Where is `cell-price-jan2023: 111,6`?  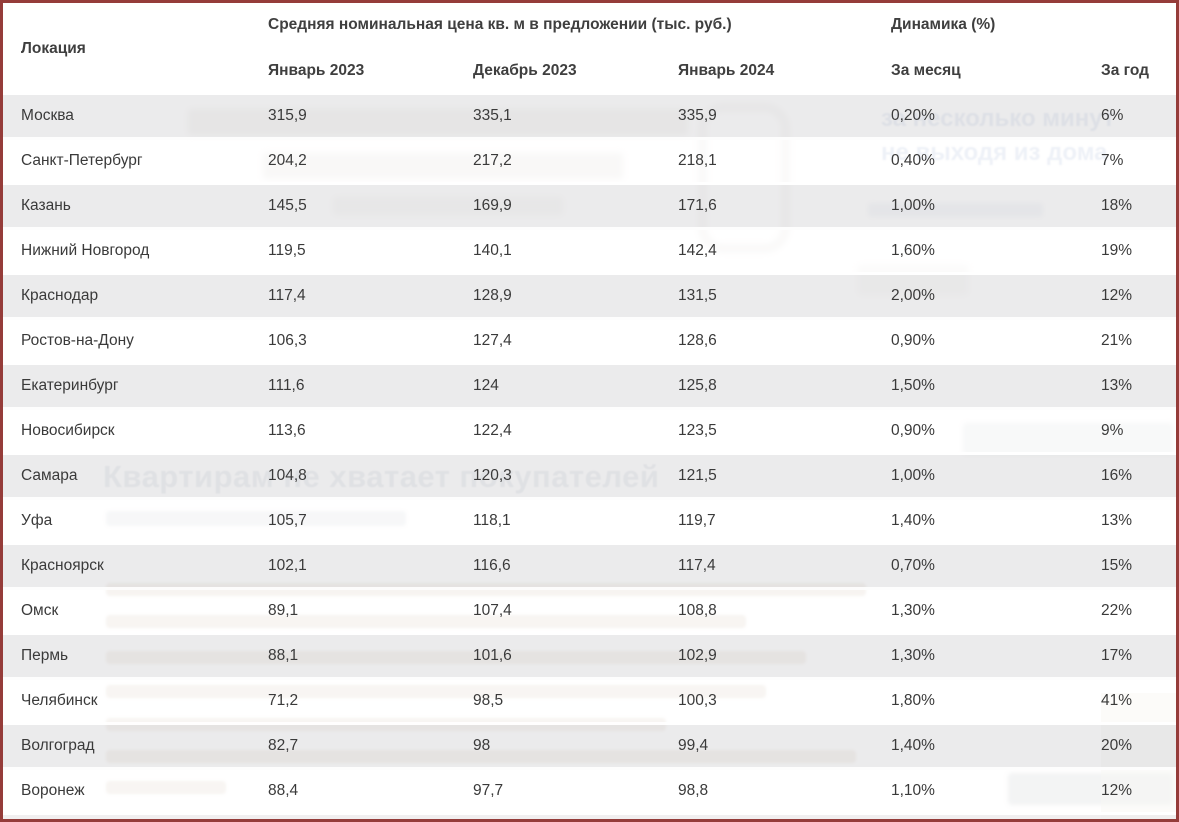
cell-price-jan2023: 111,6 is located at coordinates (286, 385).